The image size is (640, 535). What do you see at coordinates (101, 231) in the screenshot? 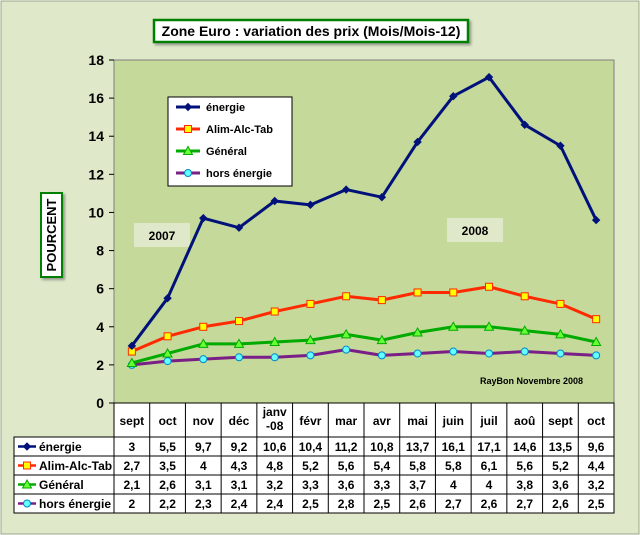
I see `y-axis: 0 2 4 6 8 10 12 14 16 18` at bounding box center [101, 231].